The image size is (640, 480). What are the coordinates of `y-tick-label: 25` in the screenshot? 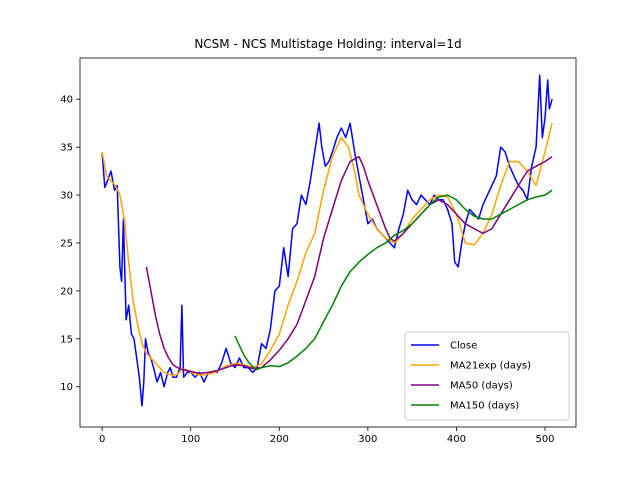 It's located at (66, 243).